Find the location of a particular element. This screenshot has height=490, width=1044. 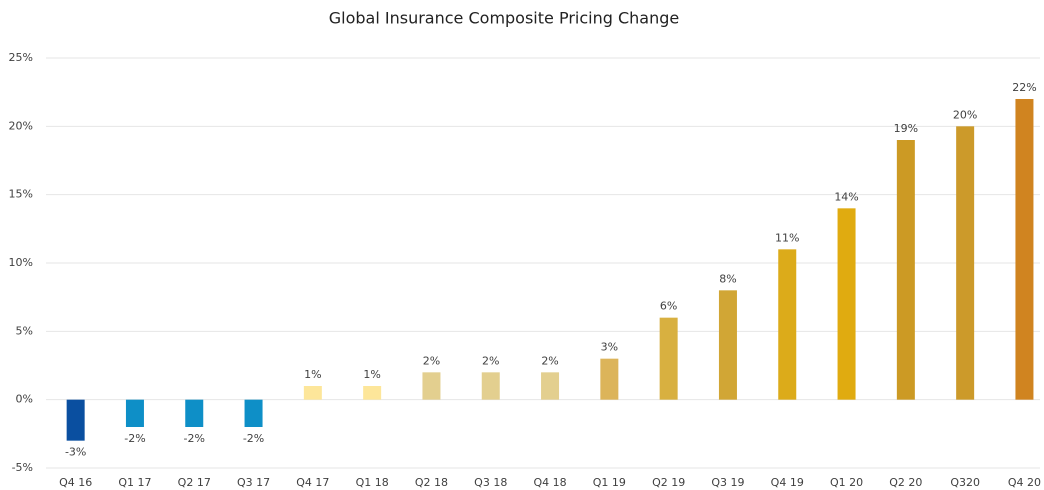

y-tick-label: 0% is located at coordinates (24, 399).